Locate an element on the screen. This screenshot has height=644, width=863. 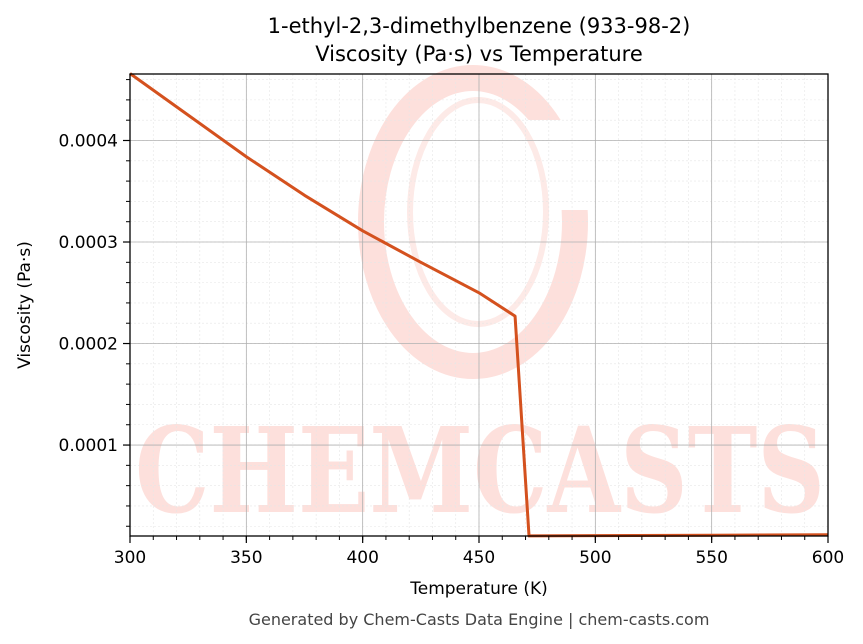
x-tick-label: 450 is located at coordinates (479, 558).